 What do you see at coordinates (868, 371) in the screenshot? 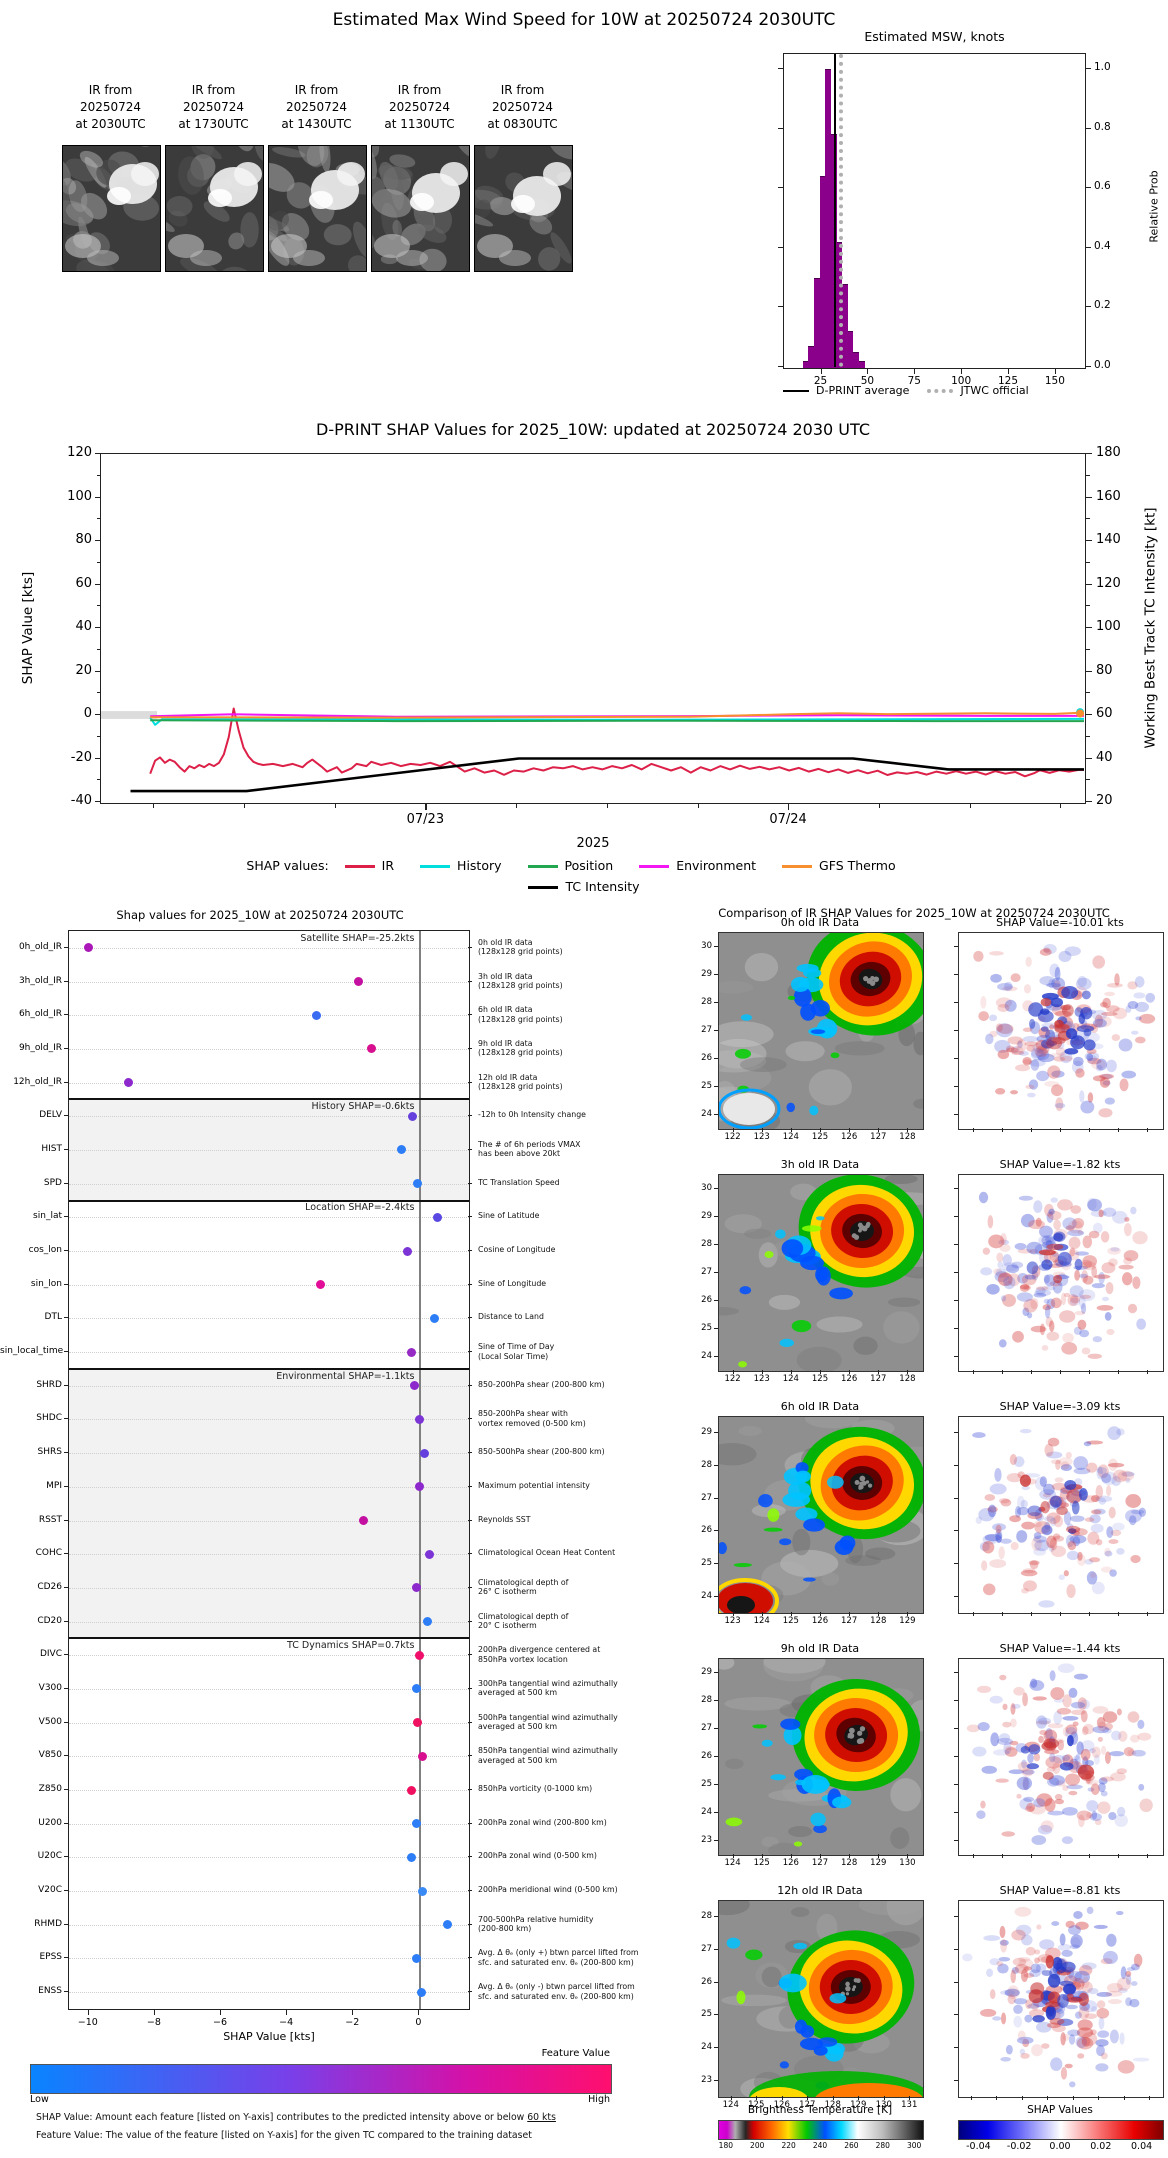
I see `hist-xtick` at bounding box center [868, 371].